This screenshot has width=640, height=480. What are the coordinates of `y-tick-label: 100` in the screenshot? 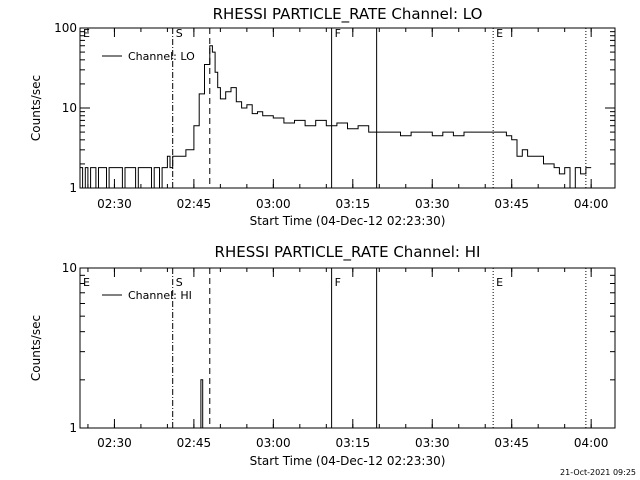 It's located at (65, 28).